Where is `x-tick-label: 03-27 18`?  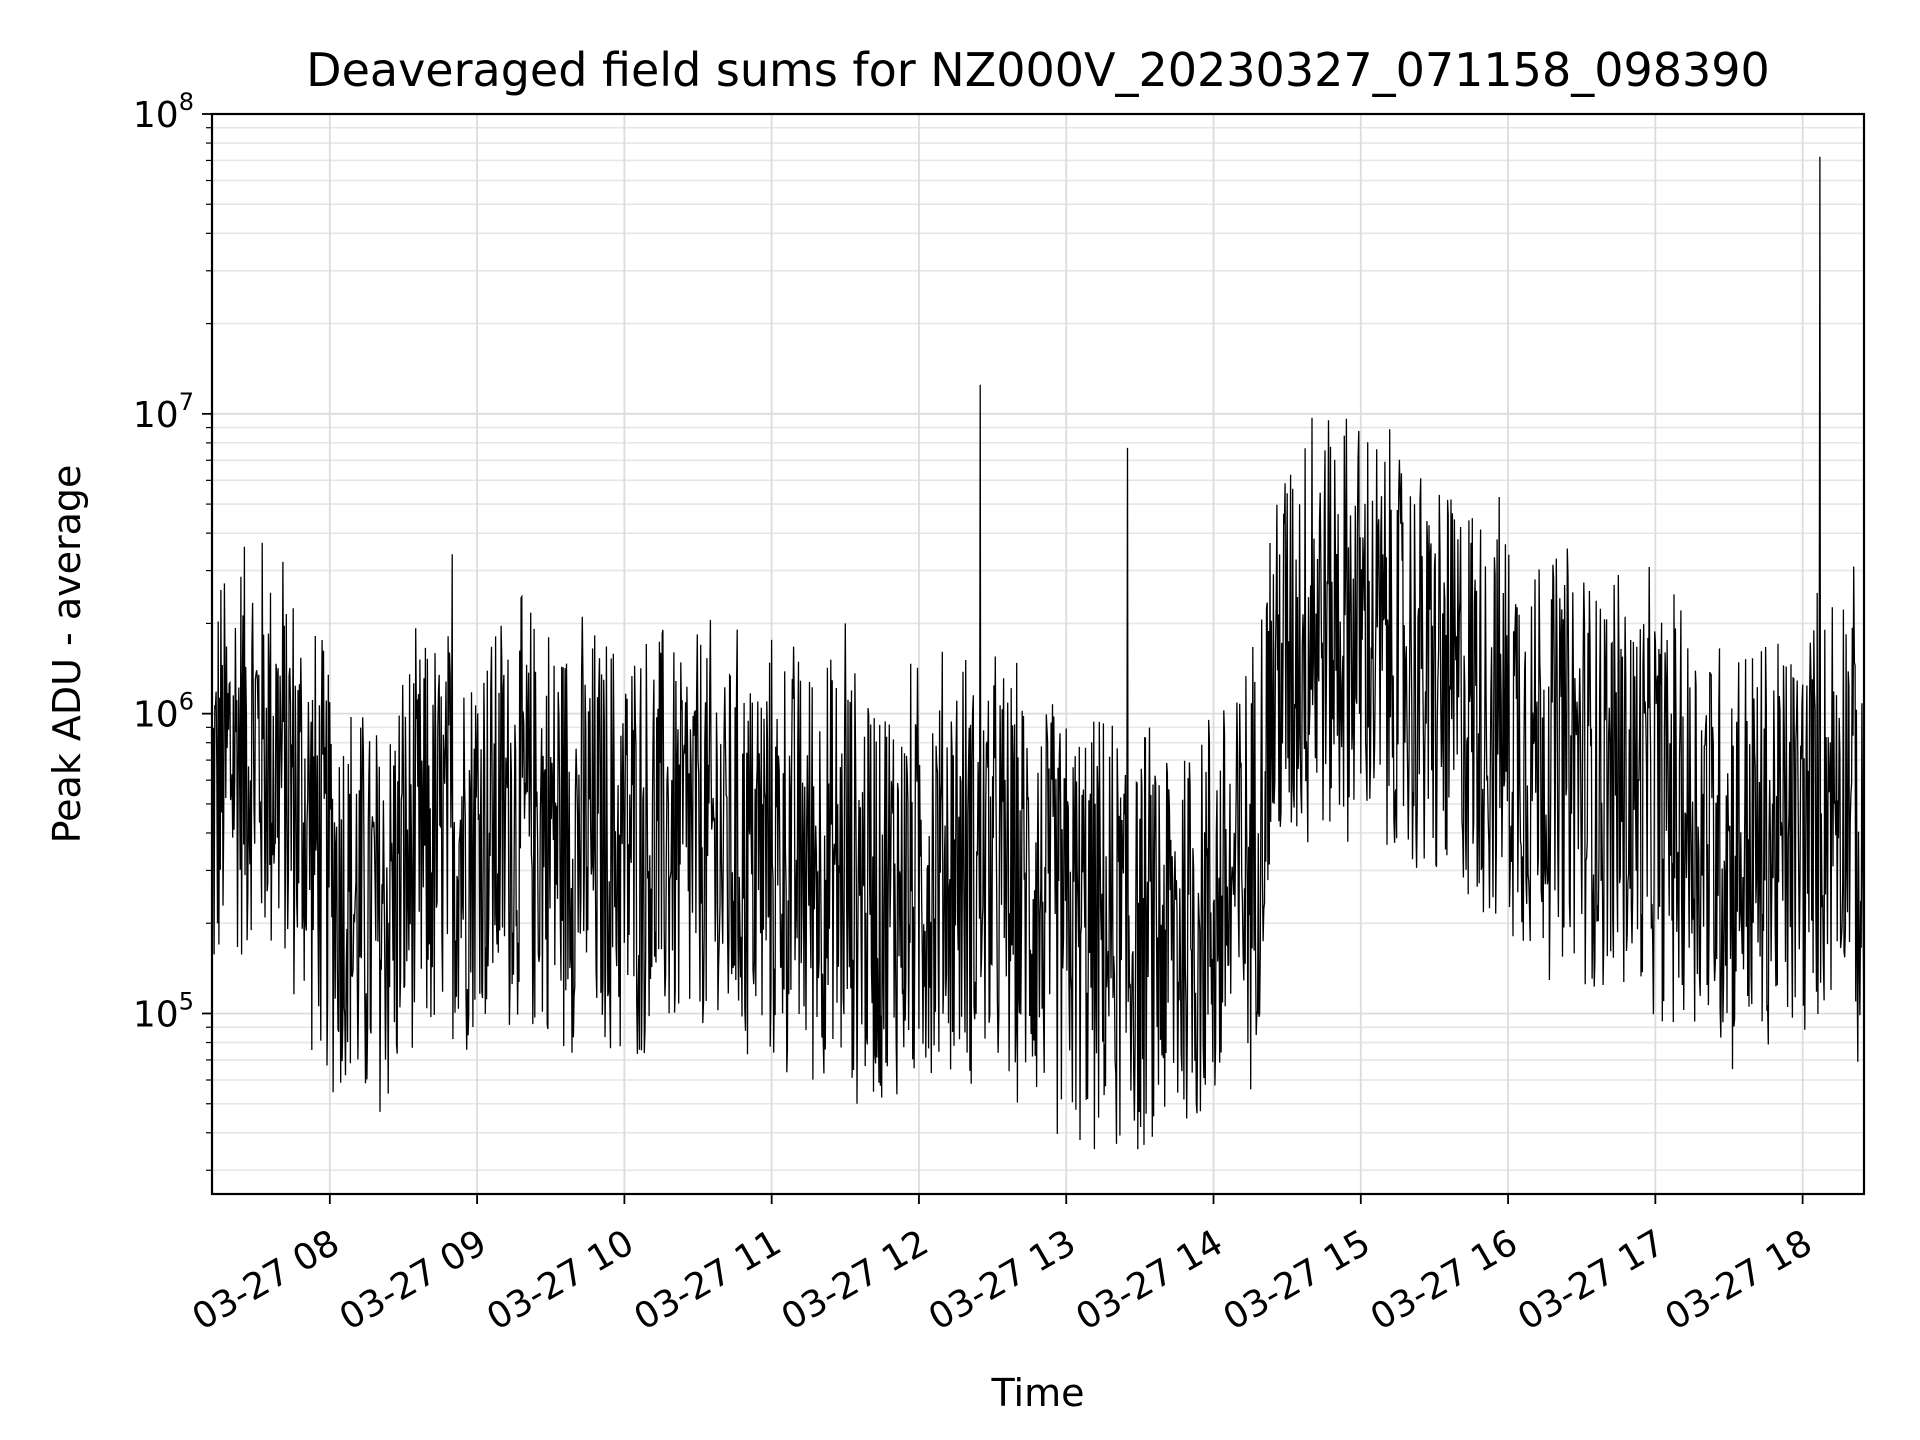
x-tick-label: 03-27 18 is located at coordinates (1738, 1280).